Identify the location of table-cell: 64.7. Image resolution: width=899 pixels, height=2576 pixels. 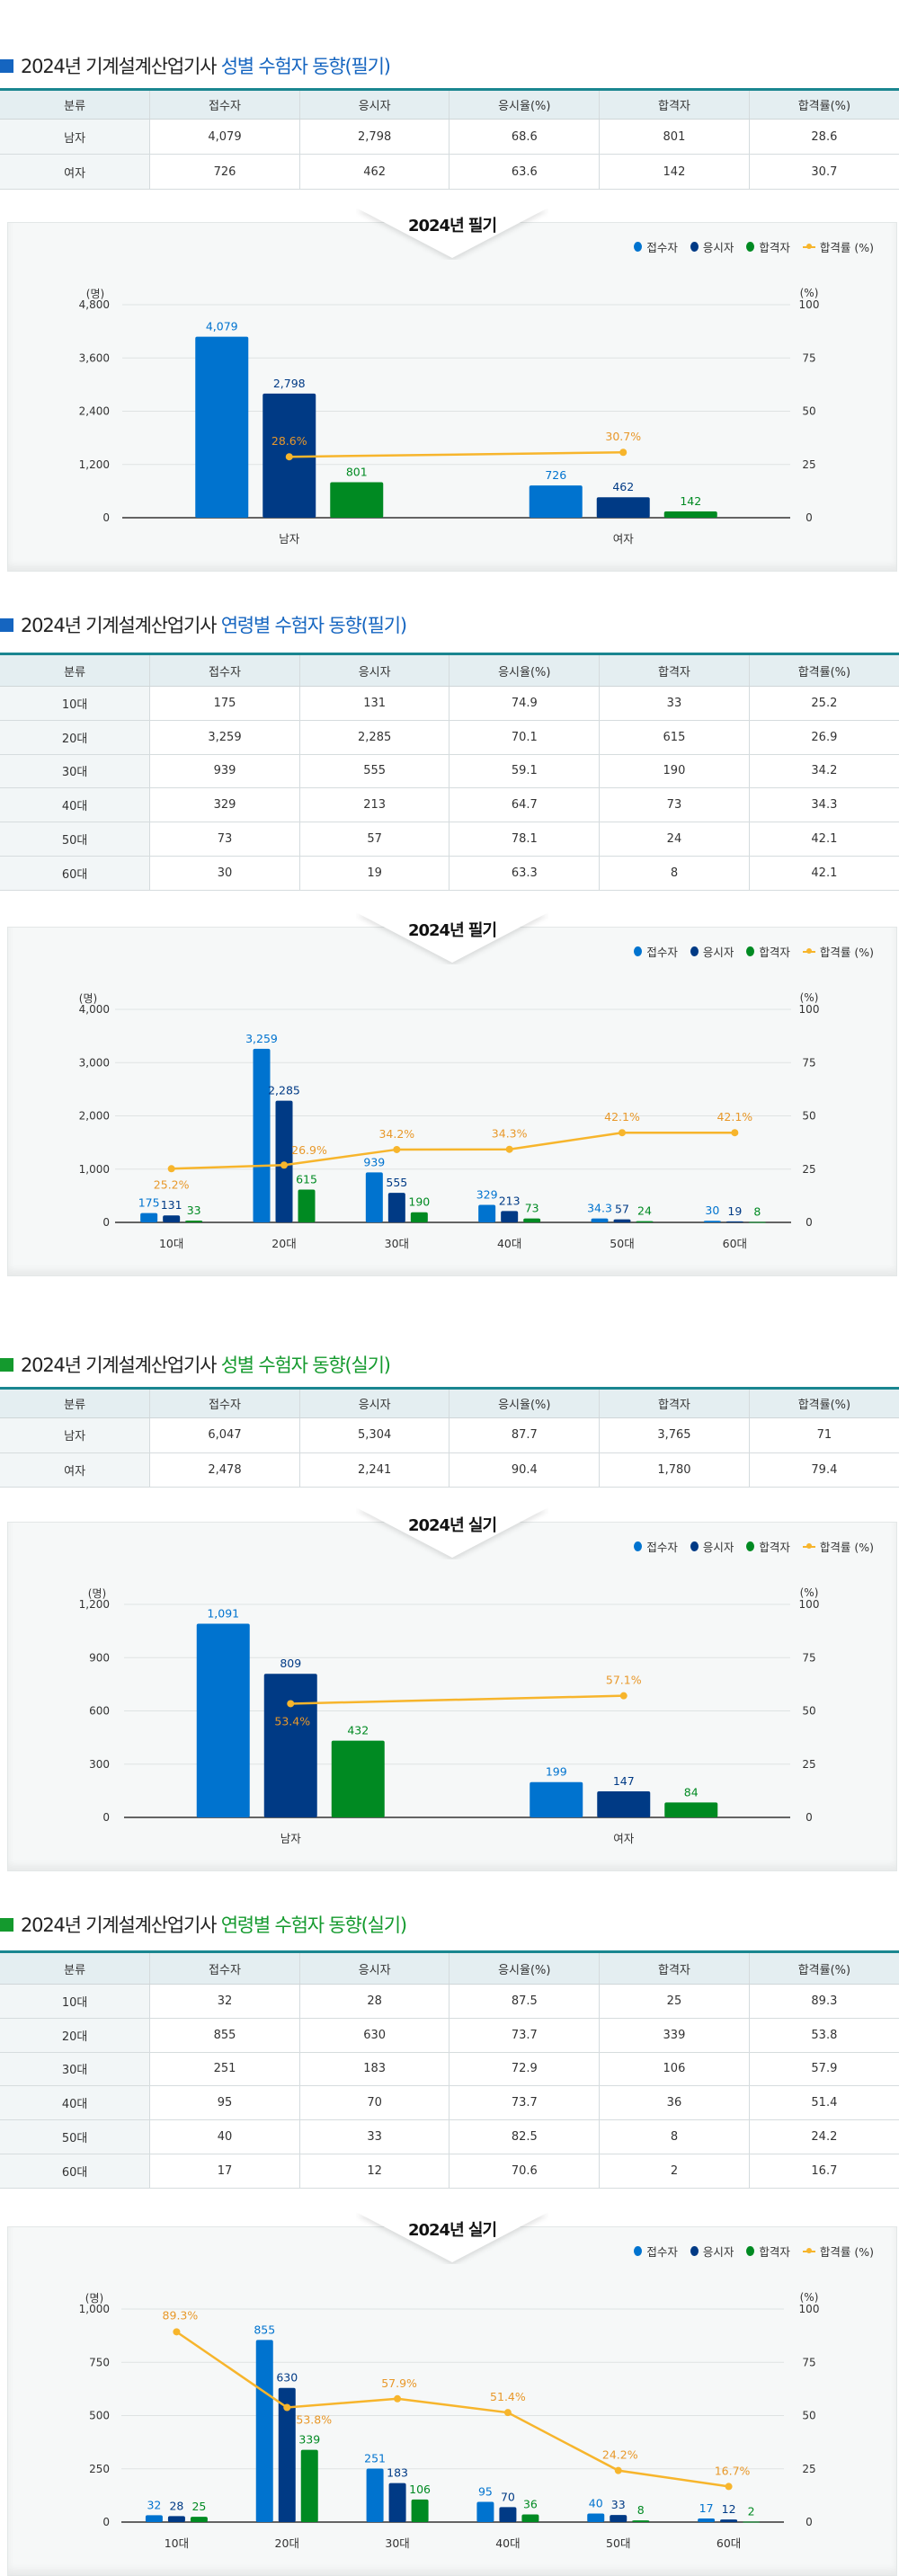
(524, 805).